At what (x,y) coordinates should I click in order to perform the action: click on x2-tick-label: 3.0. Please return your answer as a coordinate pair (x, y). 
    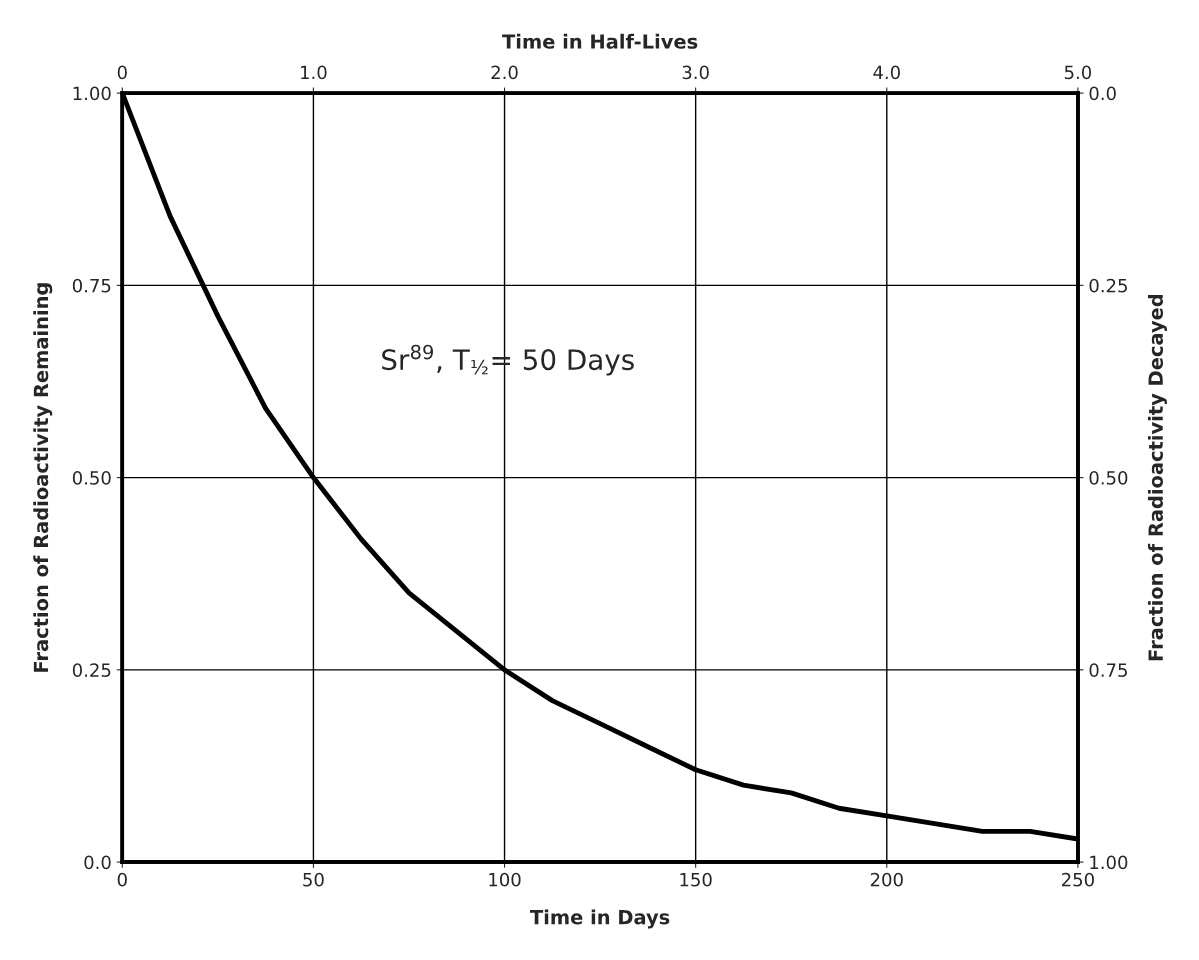
    Looking at the image, I should click on (695, 72).